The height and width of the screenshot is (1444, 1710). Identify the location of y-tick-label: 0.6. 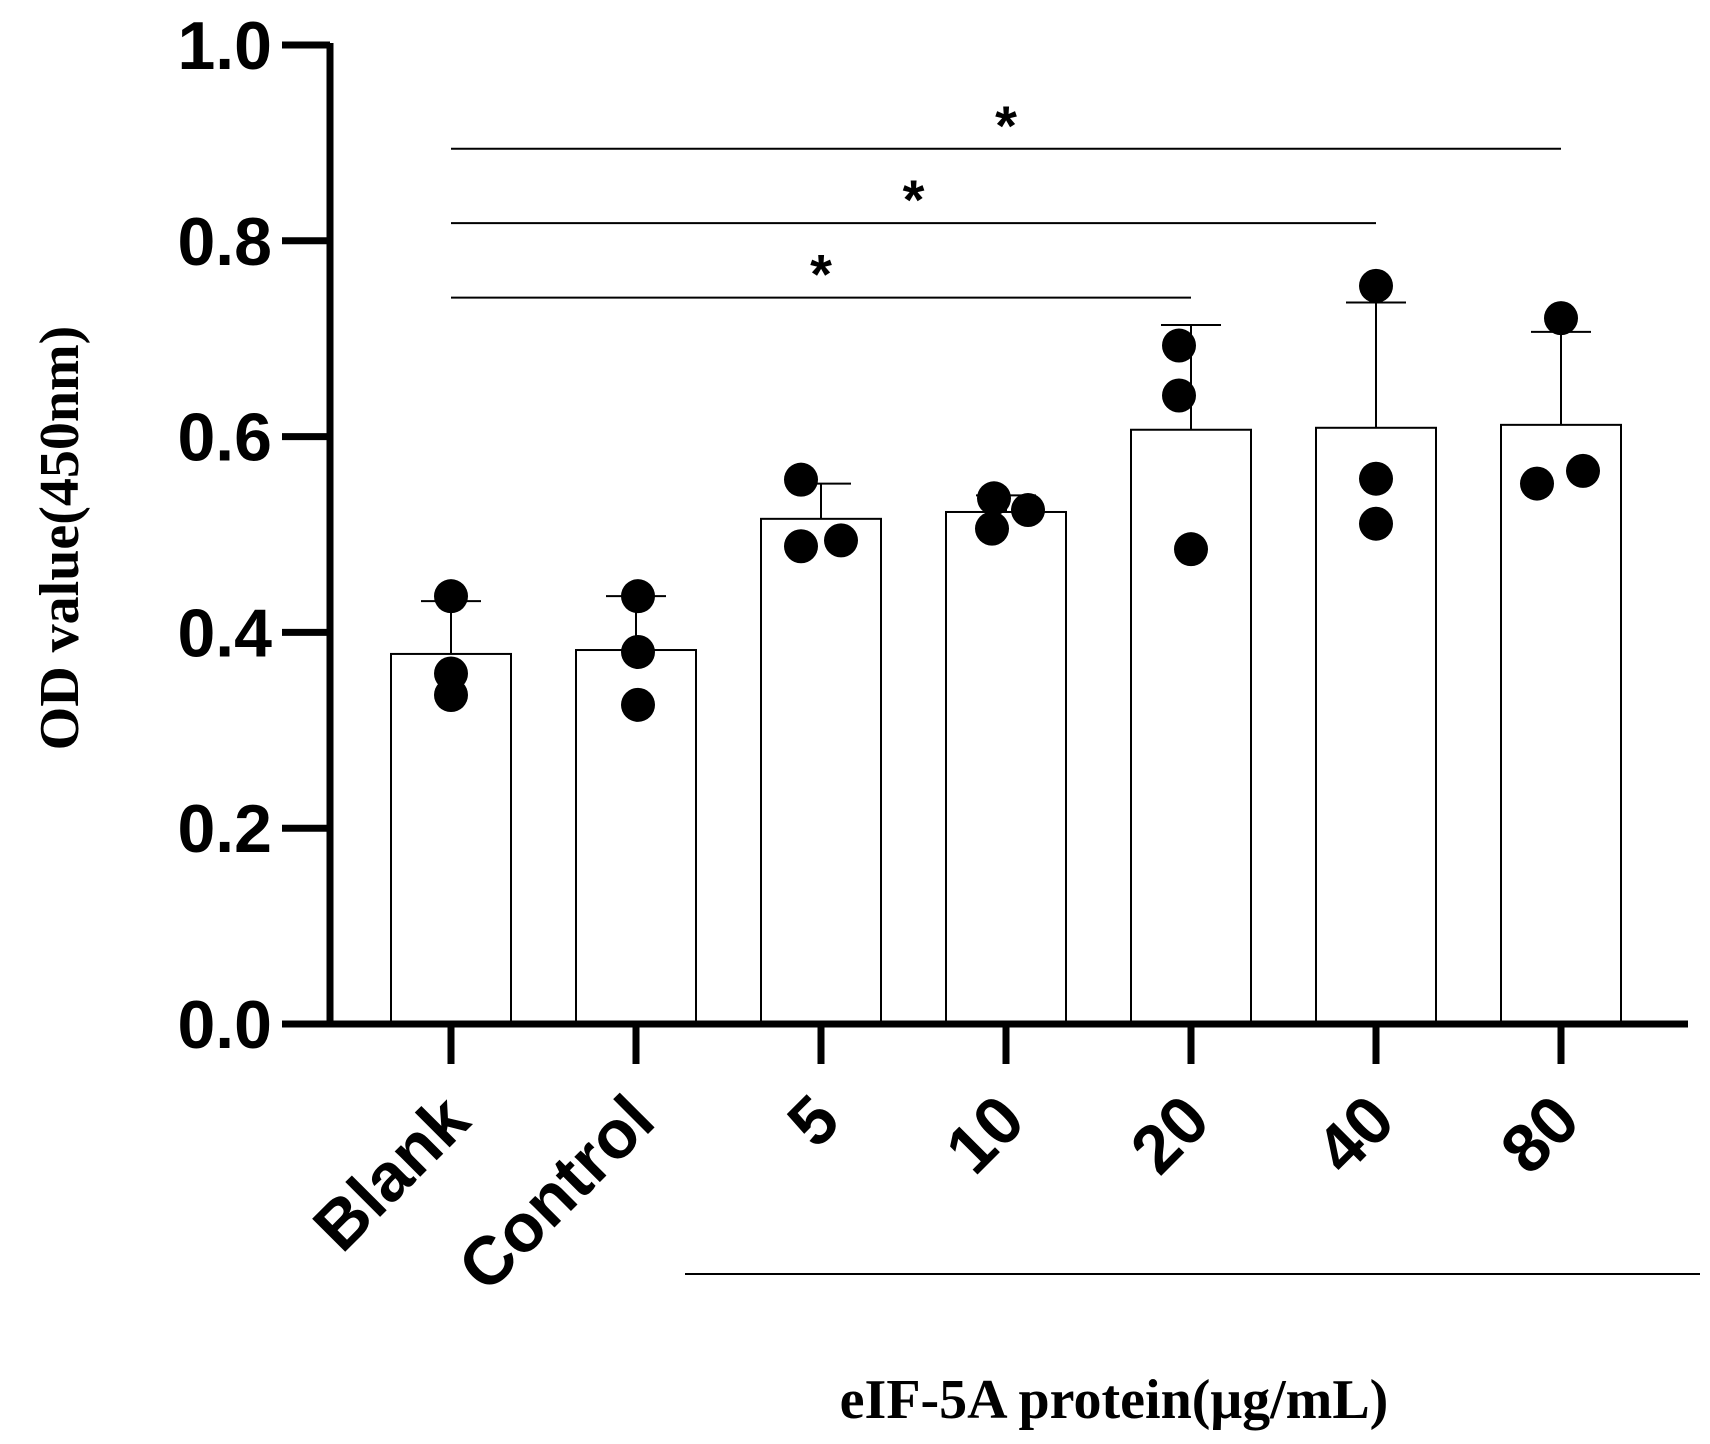
(224, 438).